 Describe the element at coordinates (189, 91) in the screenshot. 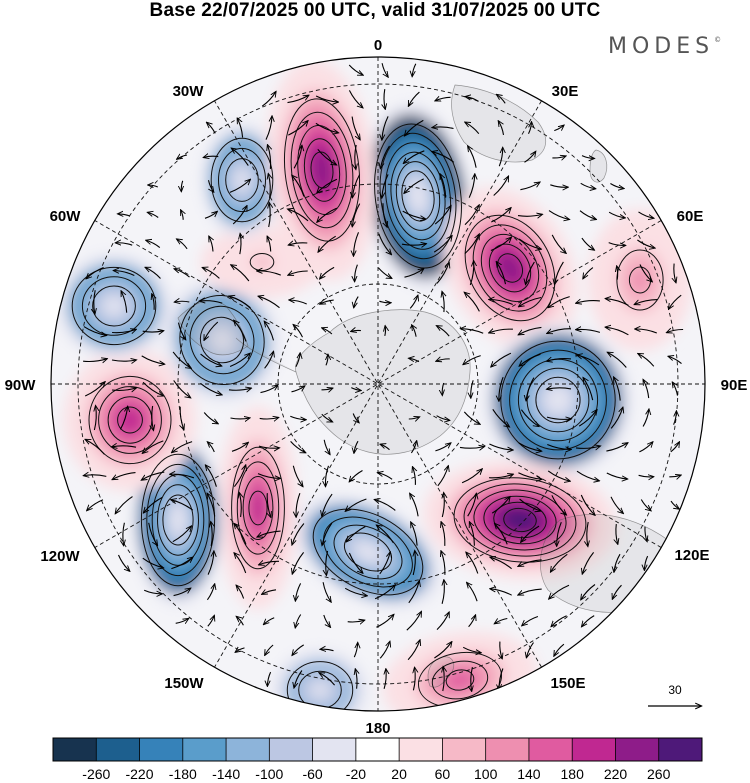

I see `lon-label-30w: 30W` at that location.